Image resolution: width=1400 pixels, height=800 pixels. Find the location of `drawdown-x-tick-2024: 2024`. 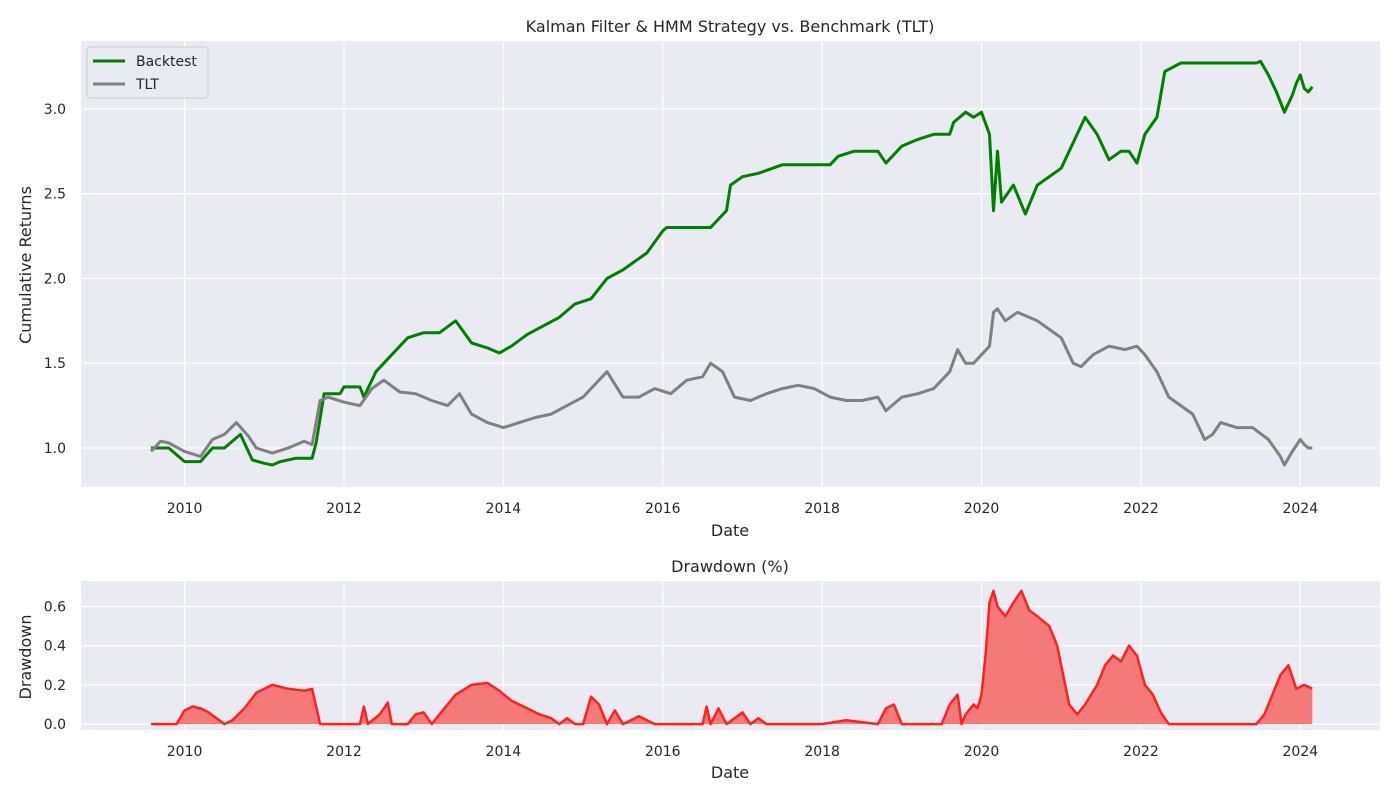

drawdown-x-tick-2024: 2024 is located at coordinates (1300, 752).